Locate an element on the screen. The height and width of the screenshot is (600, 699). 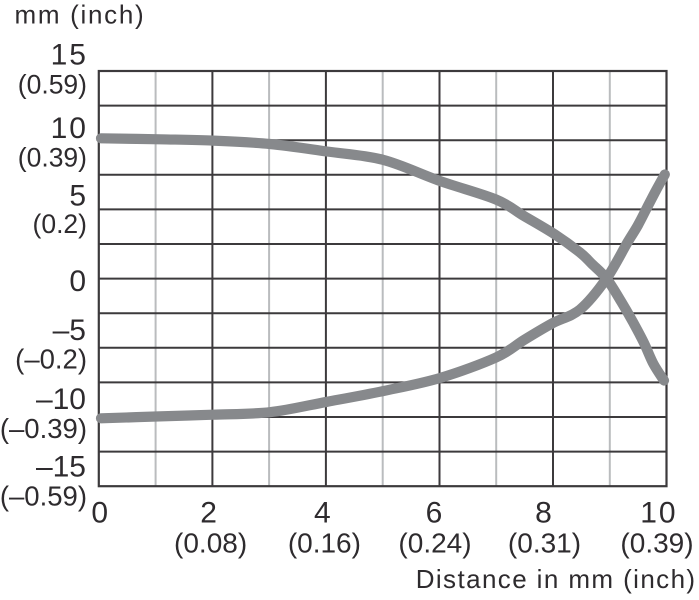
svg-text: (0.24) is located at coordinates (434, 543).